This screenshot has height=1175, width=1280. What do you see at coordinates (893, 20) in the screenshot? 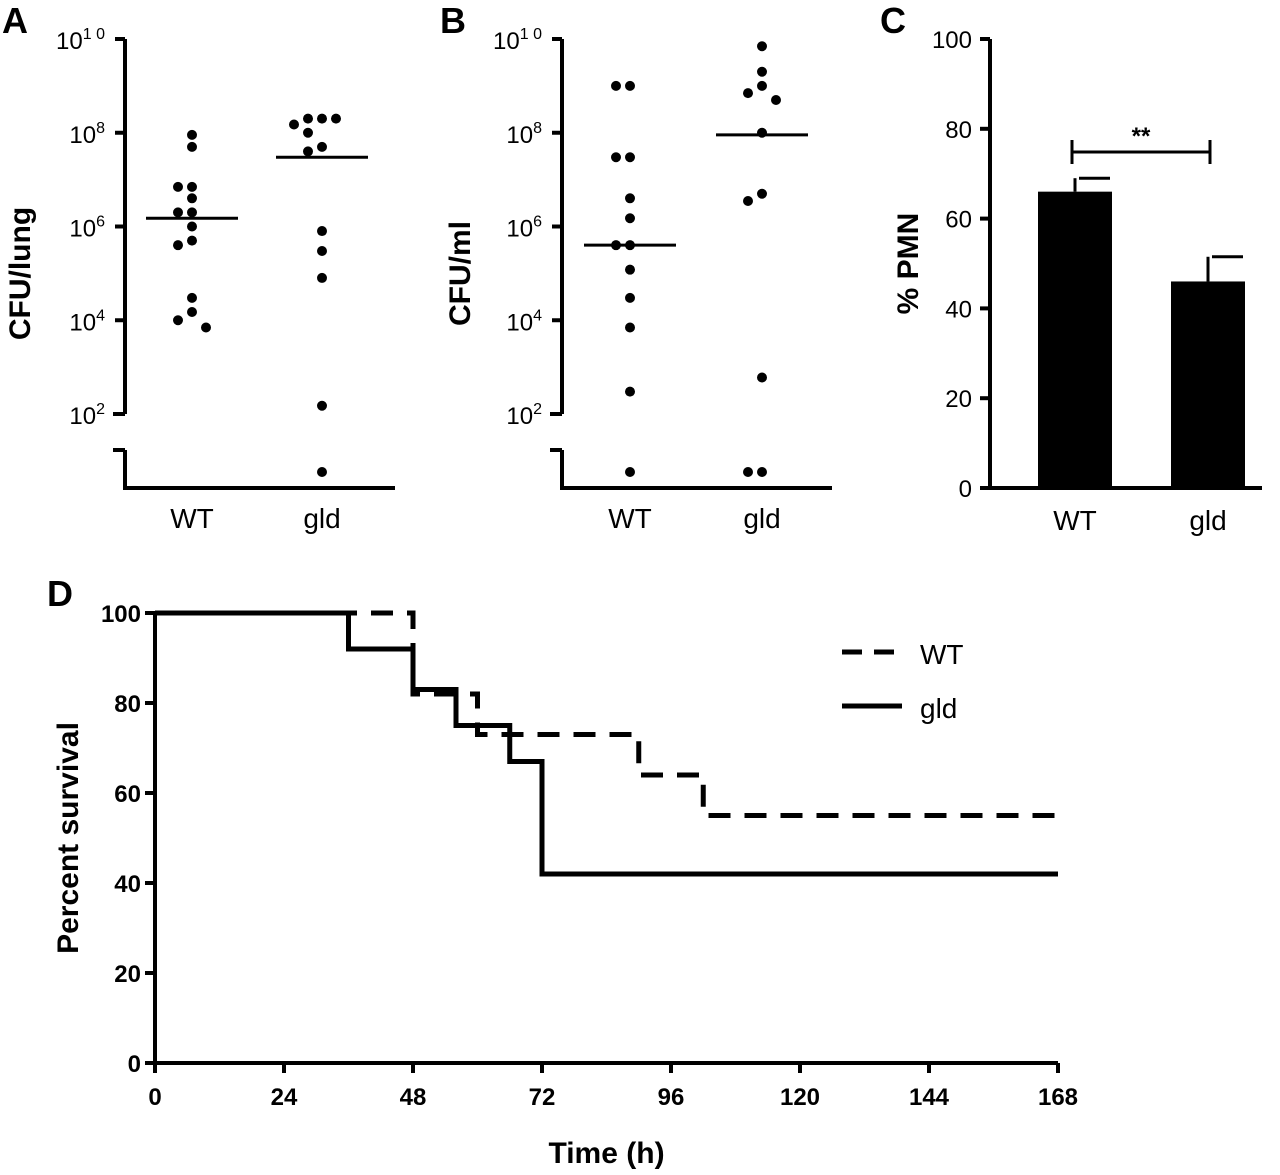
I see `panel-letter-c: C` at bounding box center [893, 20].